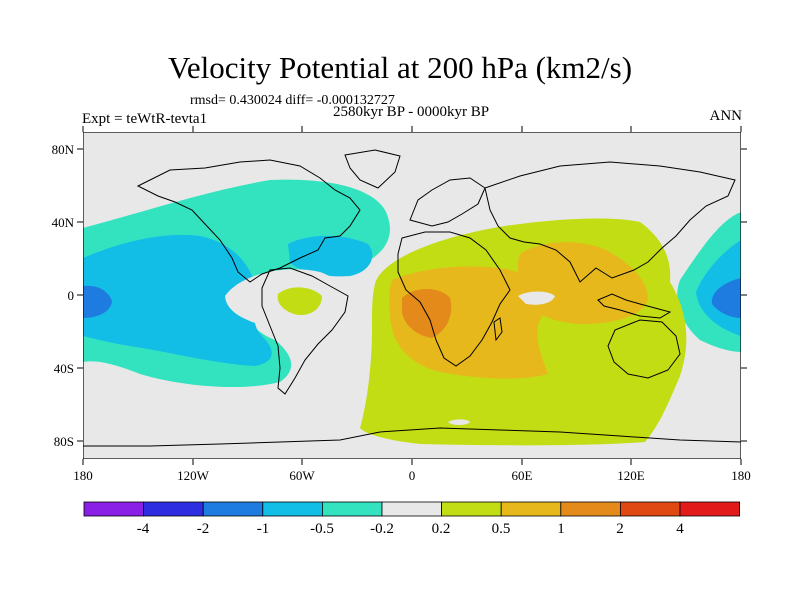 The width and height of the screenshot is (800, 600). I want to click on x-axis-labels: 180 120W 60W 0 60E 120E 180, so click(412, 475).